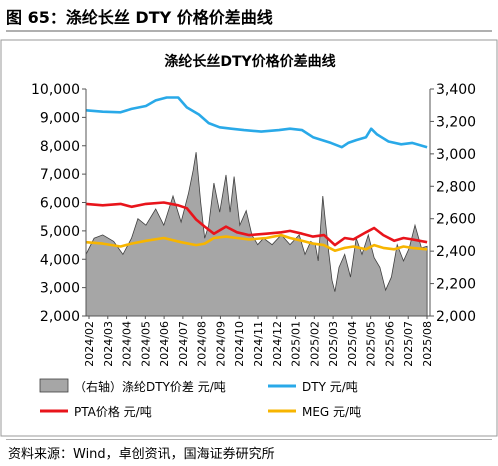  Describe the element at coordinates (456, 90) in the screenshot. I see `right-tick-label: 3,400` at that location.